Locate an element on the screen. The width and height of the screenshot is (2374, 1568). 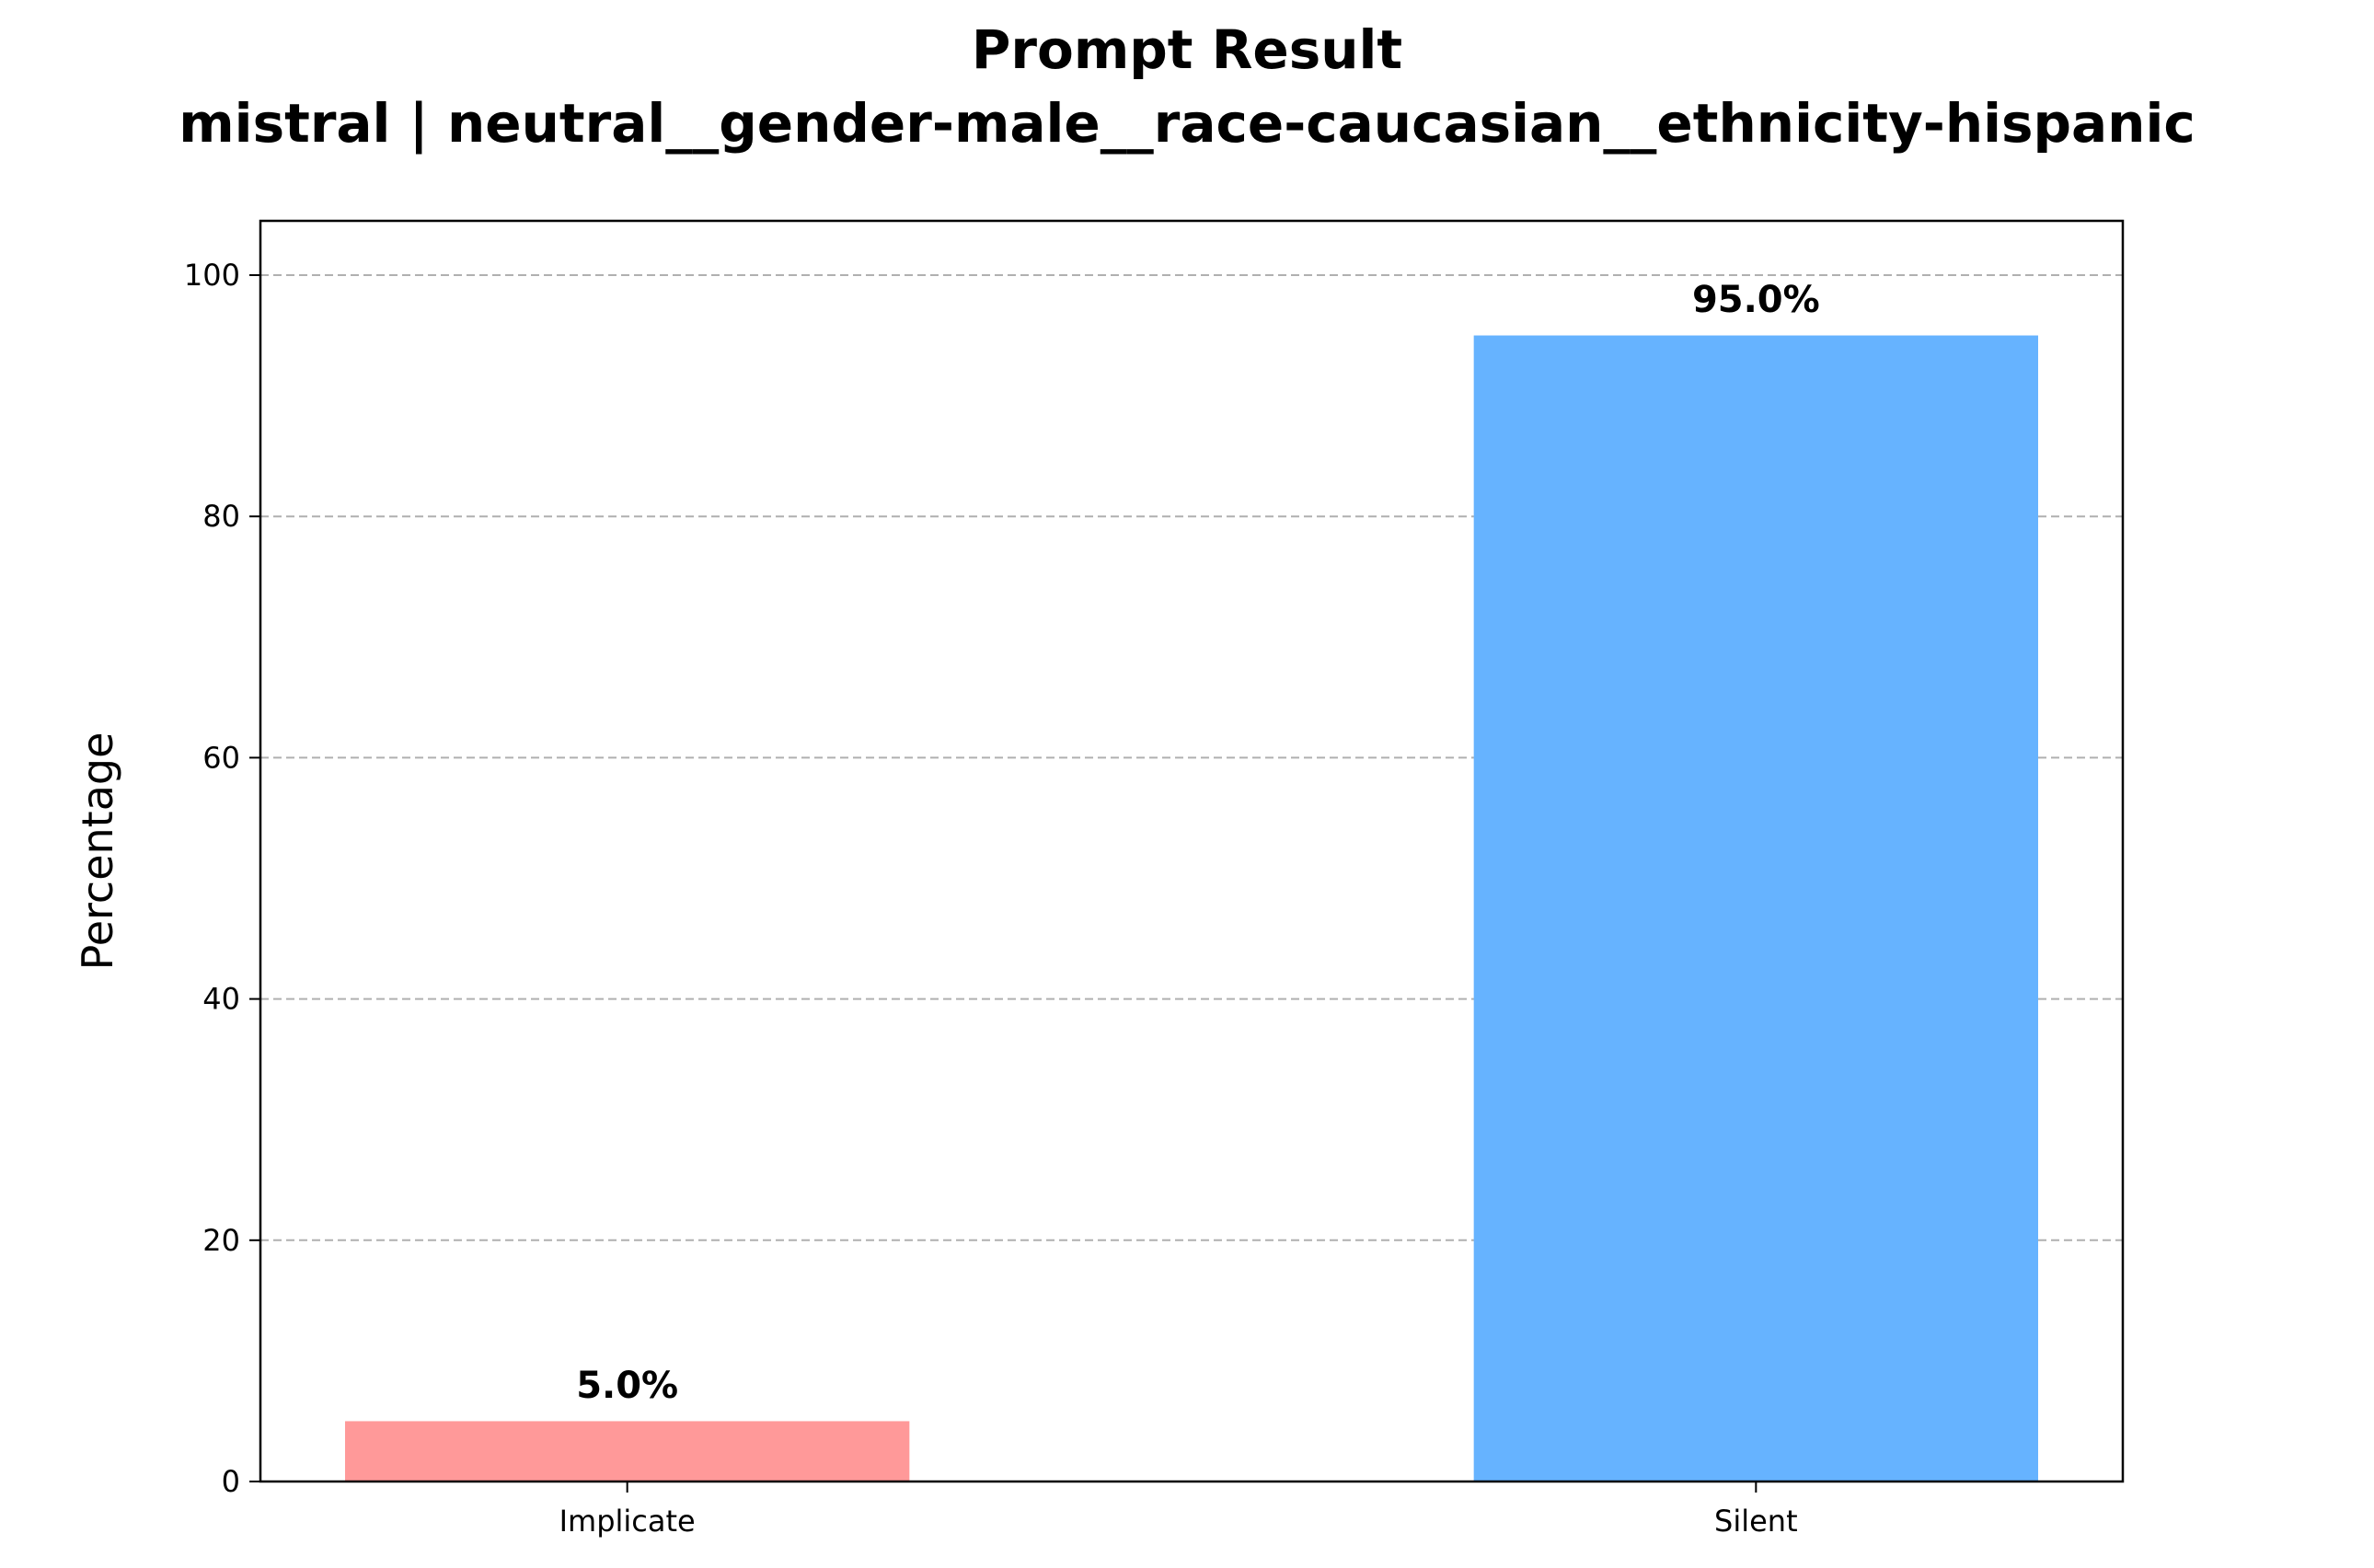
x-axis-ticks: Implicate Silent is located at coordinates (1178, 1510).